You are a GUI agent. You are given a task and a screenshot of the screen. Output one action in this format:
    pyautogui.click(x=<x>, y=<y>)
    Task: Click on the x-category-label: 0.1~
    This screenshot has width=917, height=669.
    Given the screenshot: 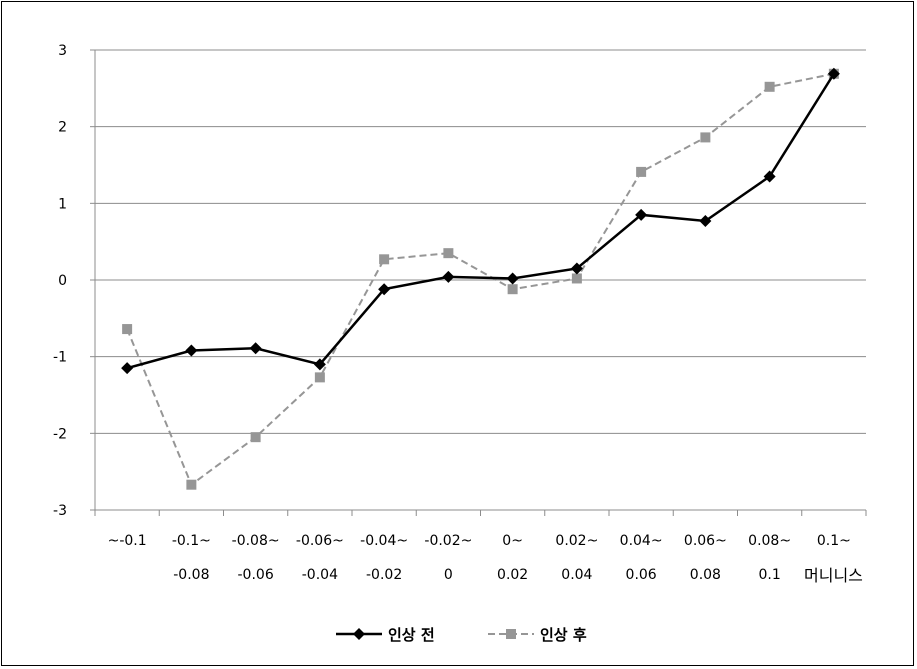 What is the action you would take?
    pyautogui.click(x=834, y=541)
    